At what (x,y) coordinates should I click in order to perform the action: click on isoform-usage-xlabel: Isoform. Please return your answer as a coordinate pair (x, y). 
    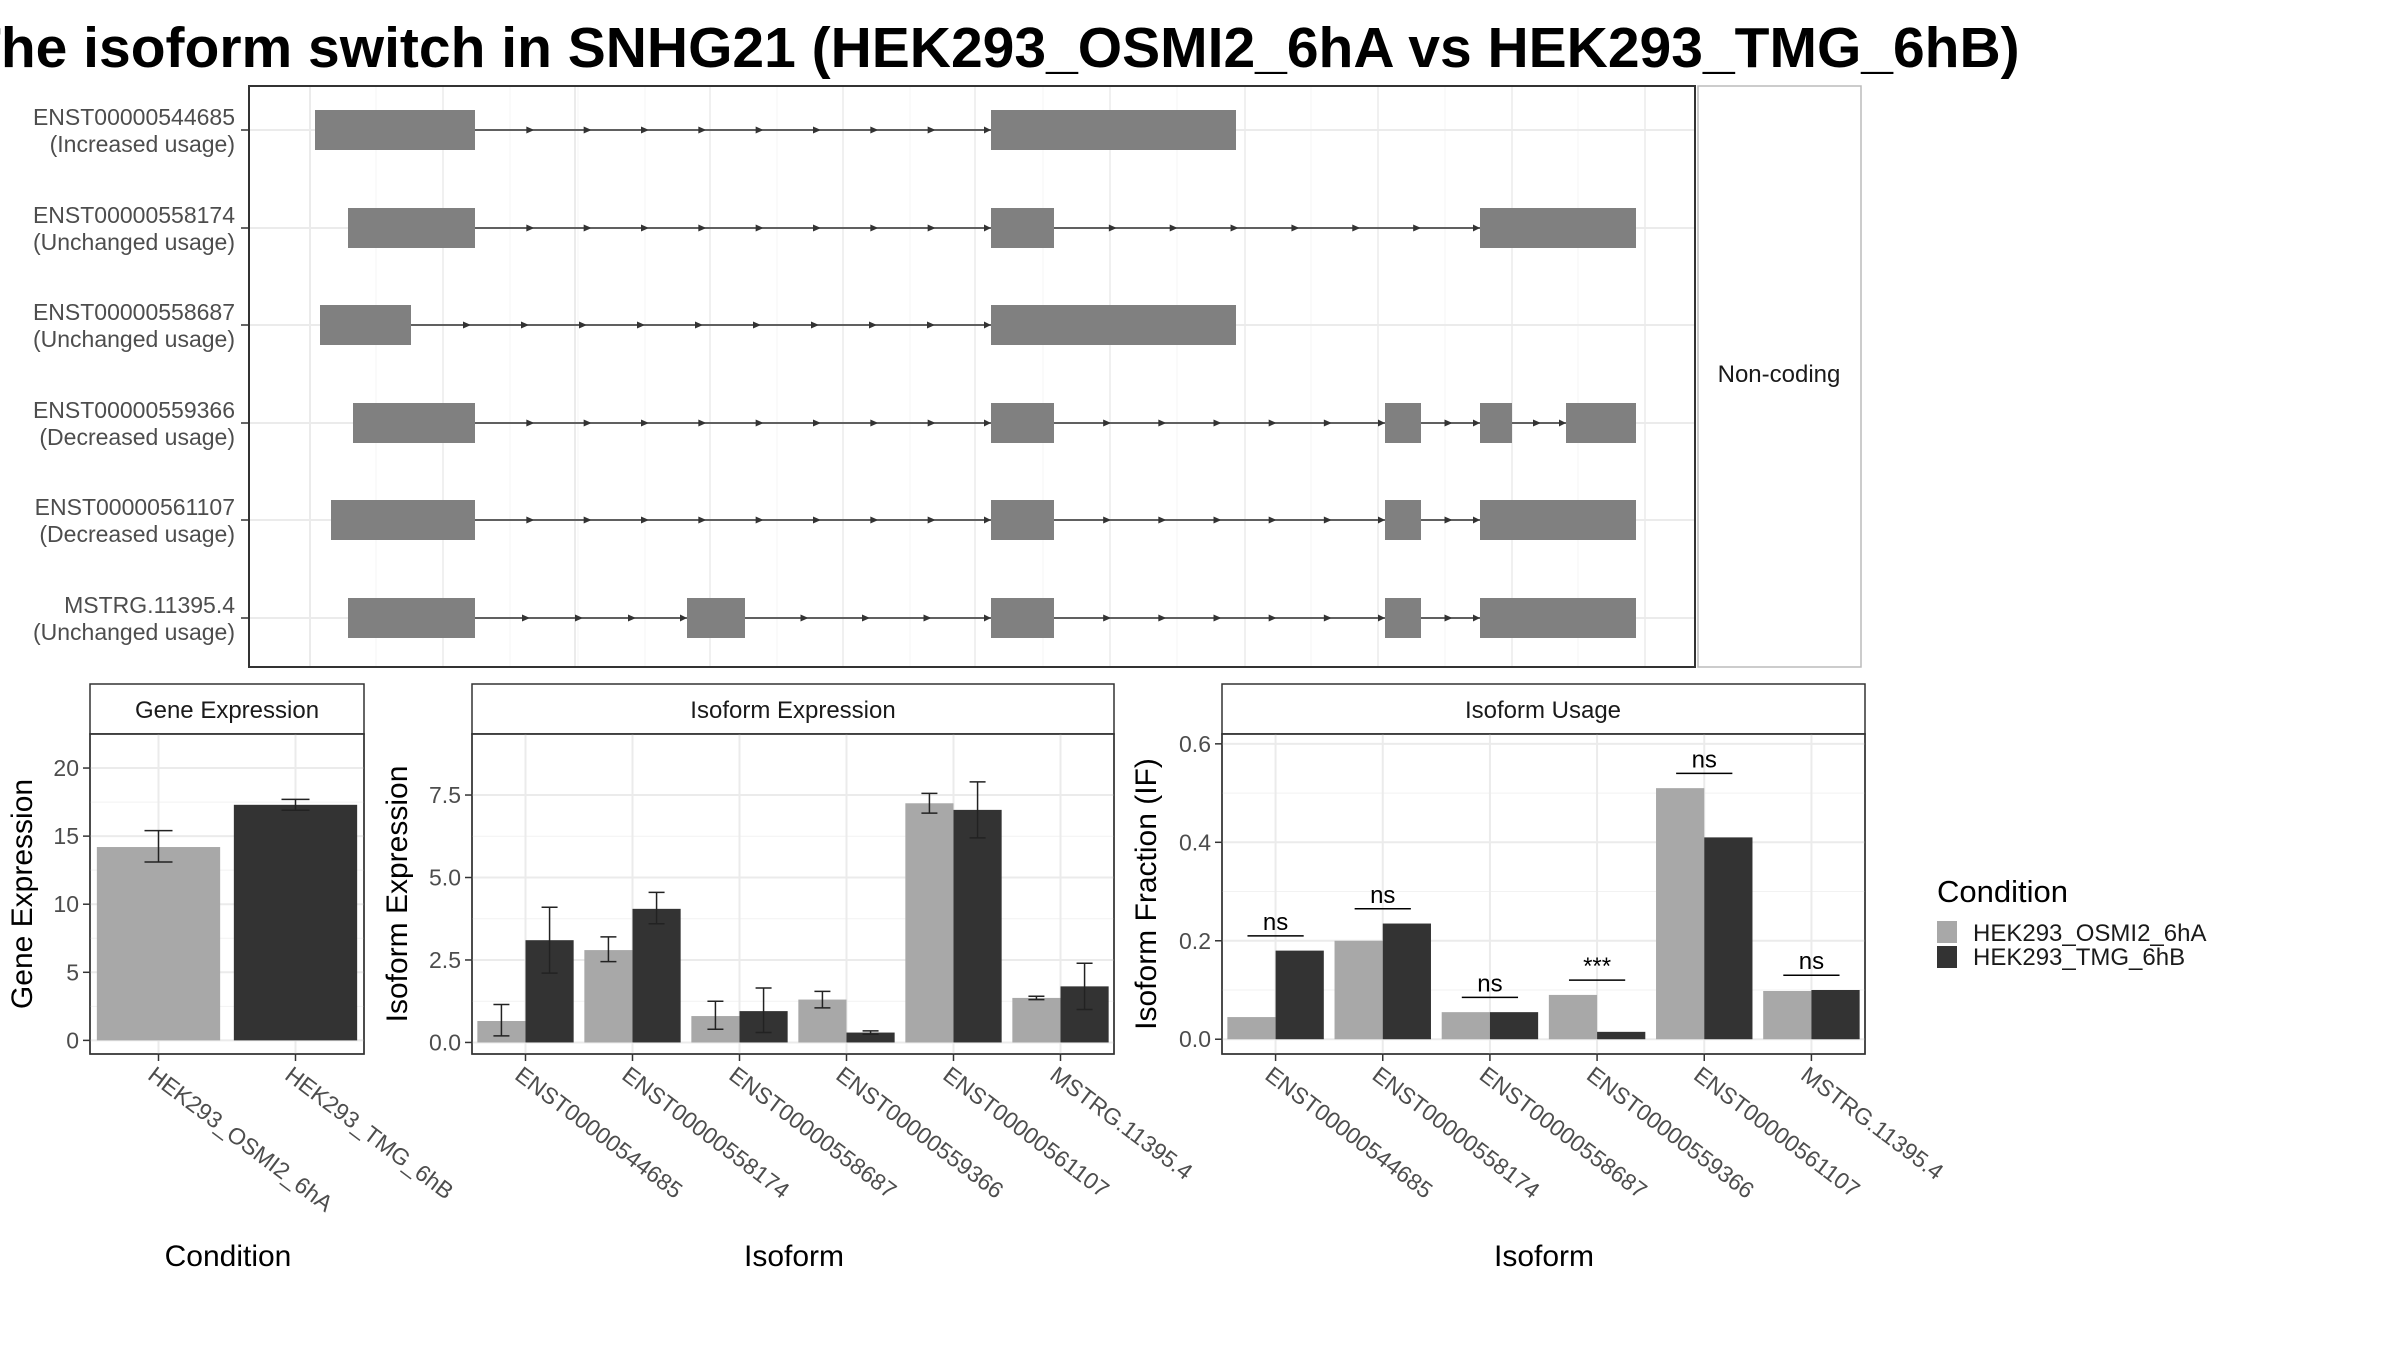
    Looking at the image, I should click on (1544, 1256).